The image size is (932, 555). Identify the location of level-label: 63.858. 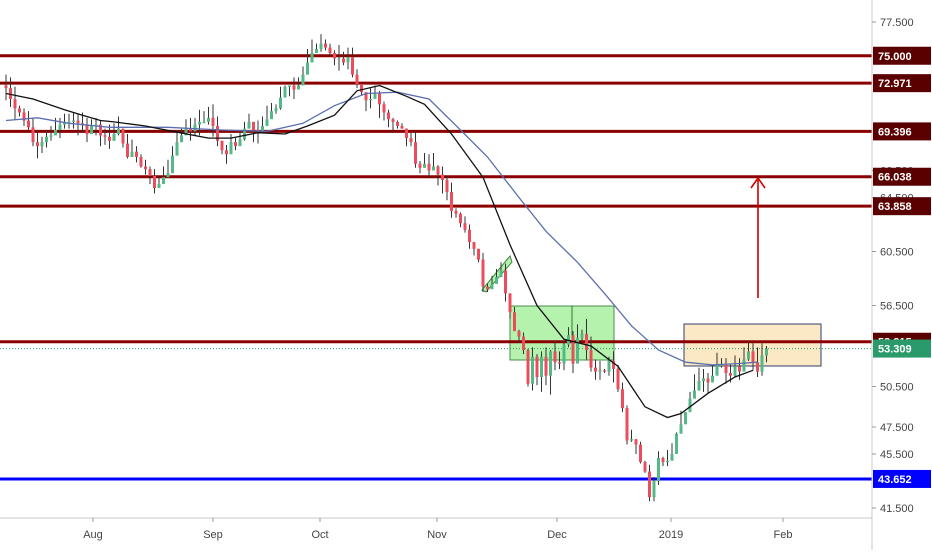
(895, 207).